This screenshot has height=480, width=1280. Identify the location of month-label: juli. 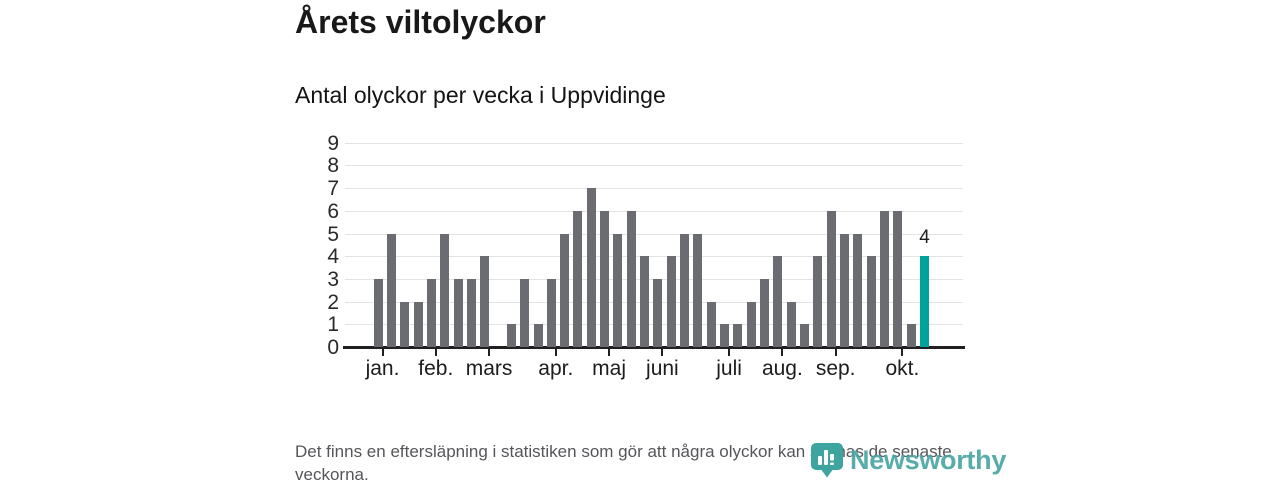
(729, 368).